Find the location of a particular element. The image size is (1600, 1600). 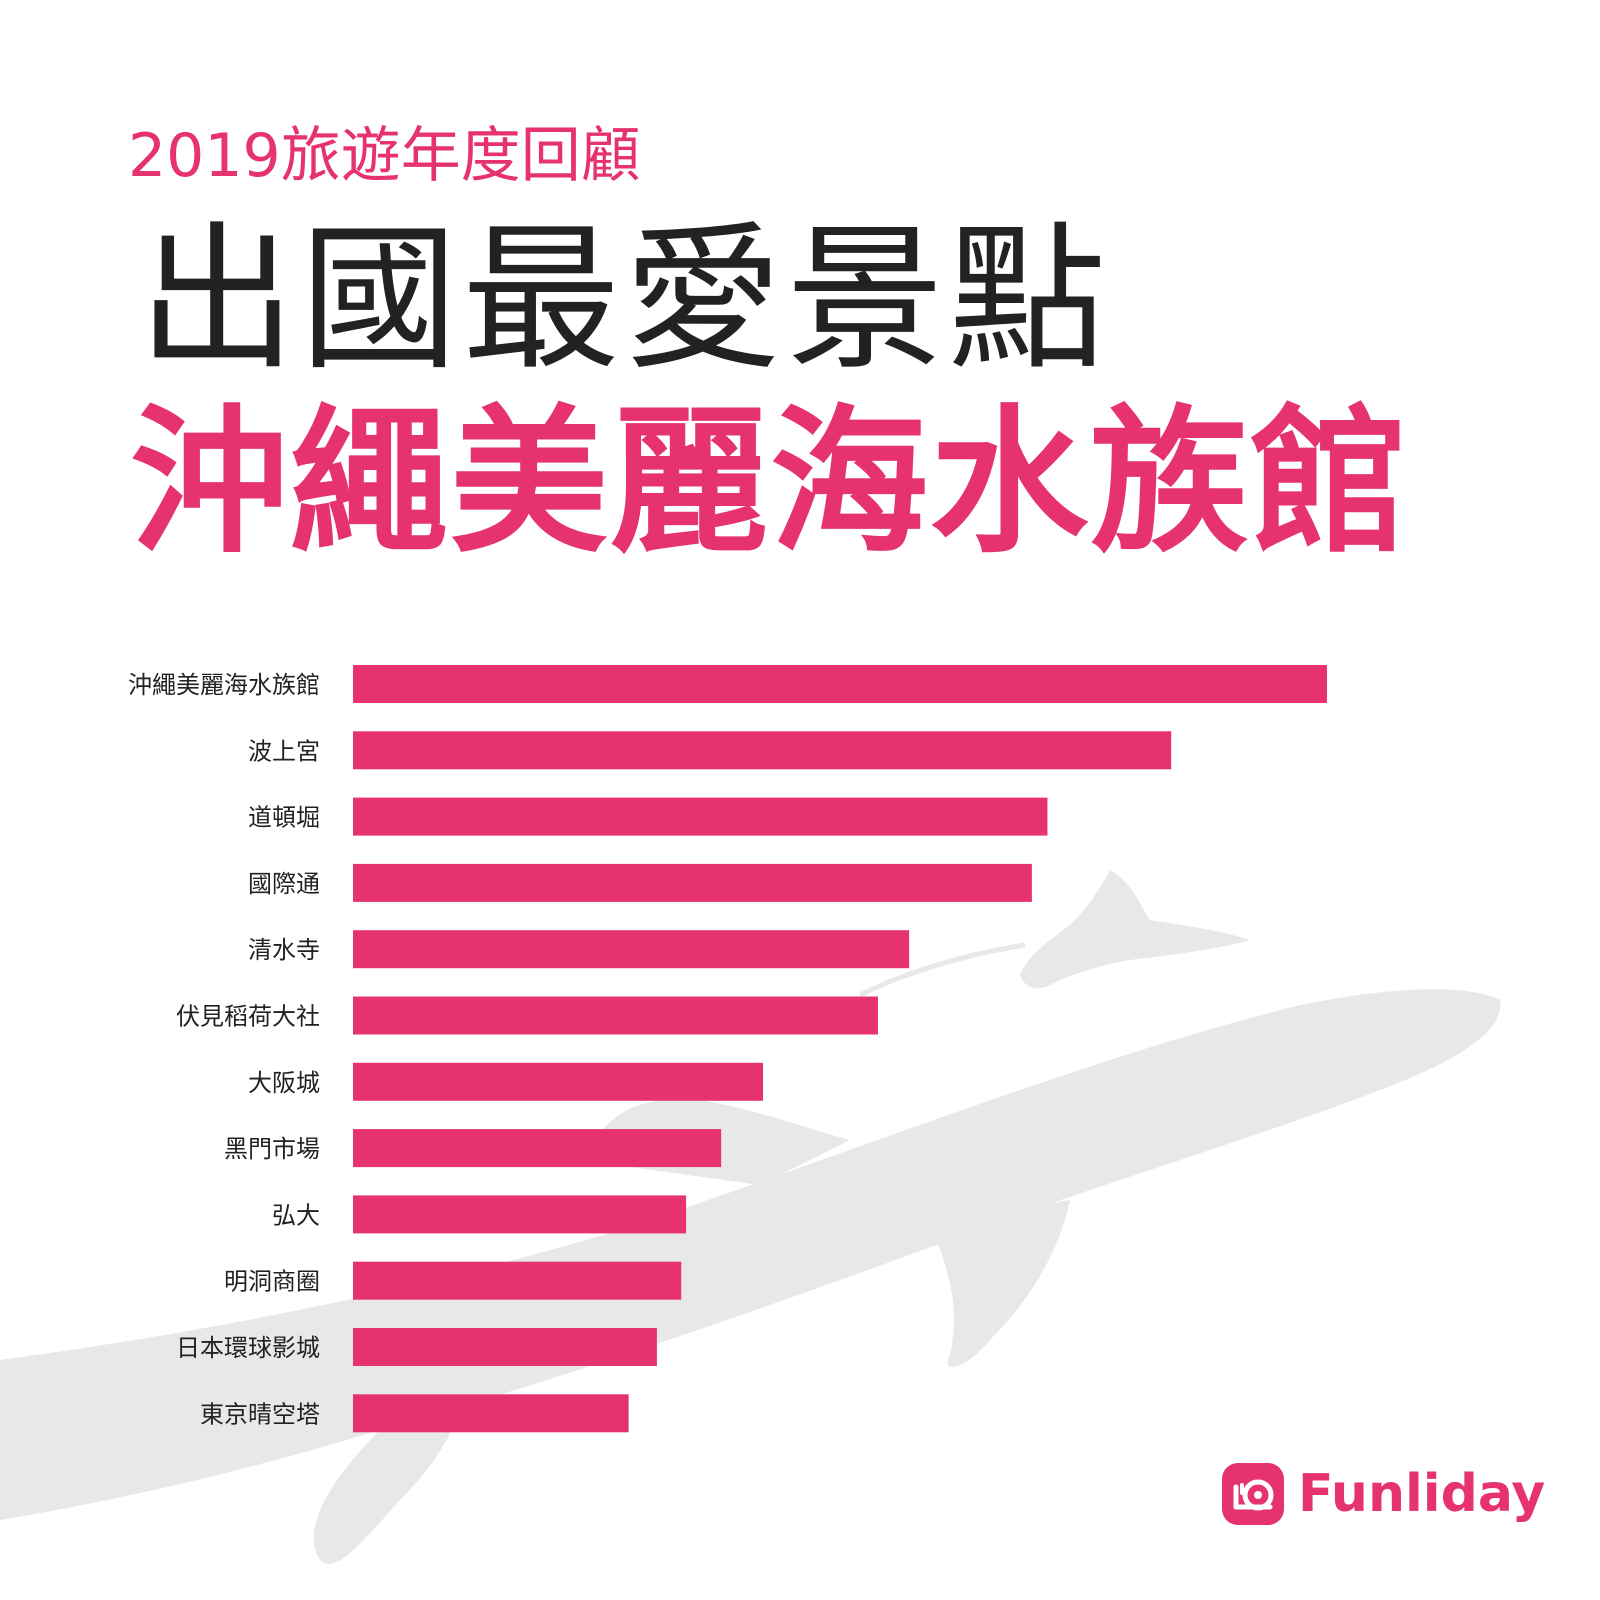

category-label: 國際通 is located at coordinates (284, 884).